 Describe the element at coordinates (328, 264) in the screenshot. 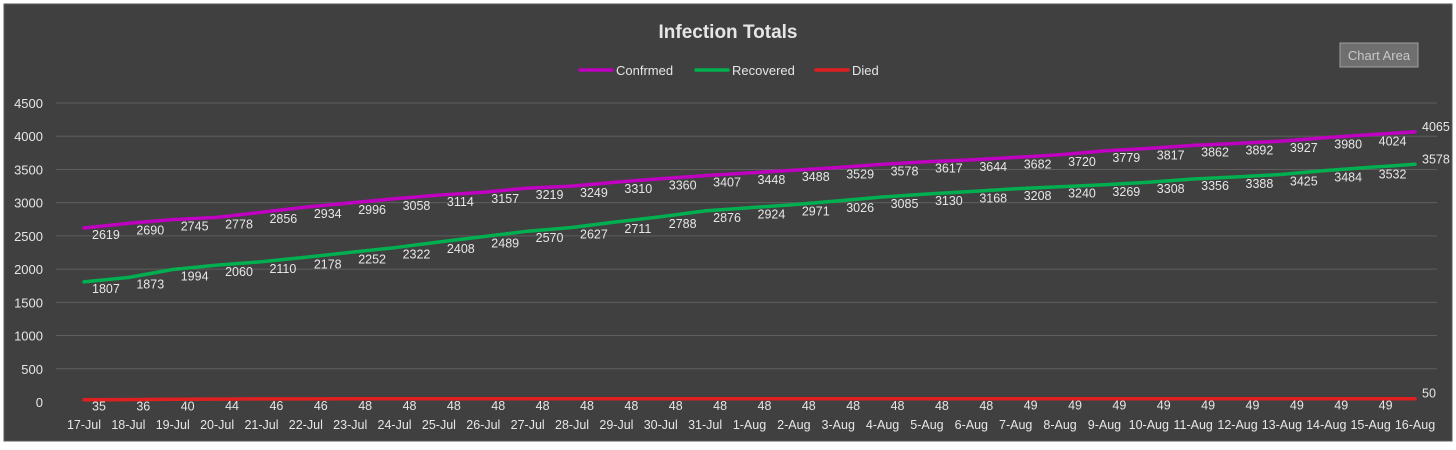

I see `data-label-recovered: 2178` at that location.